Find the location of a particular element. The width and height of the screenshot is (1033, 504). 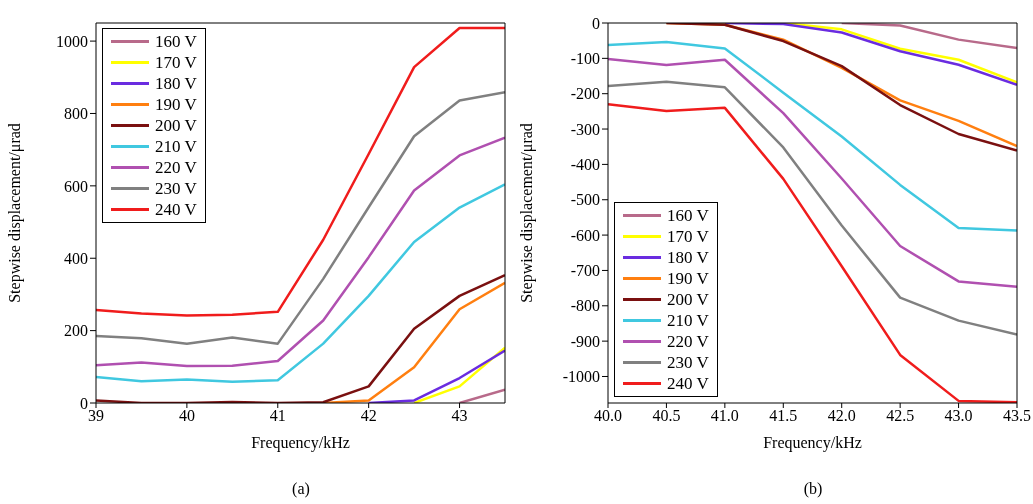

x-tick-label: 42 is located at coordinates (368, 416).